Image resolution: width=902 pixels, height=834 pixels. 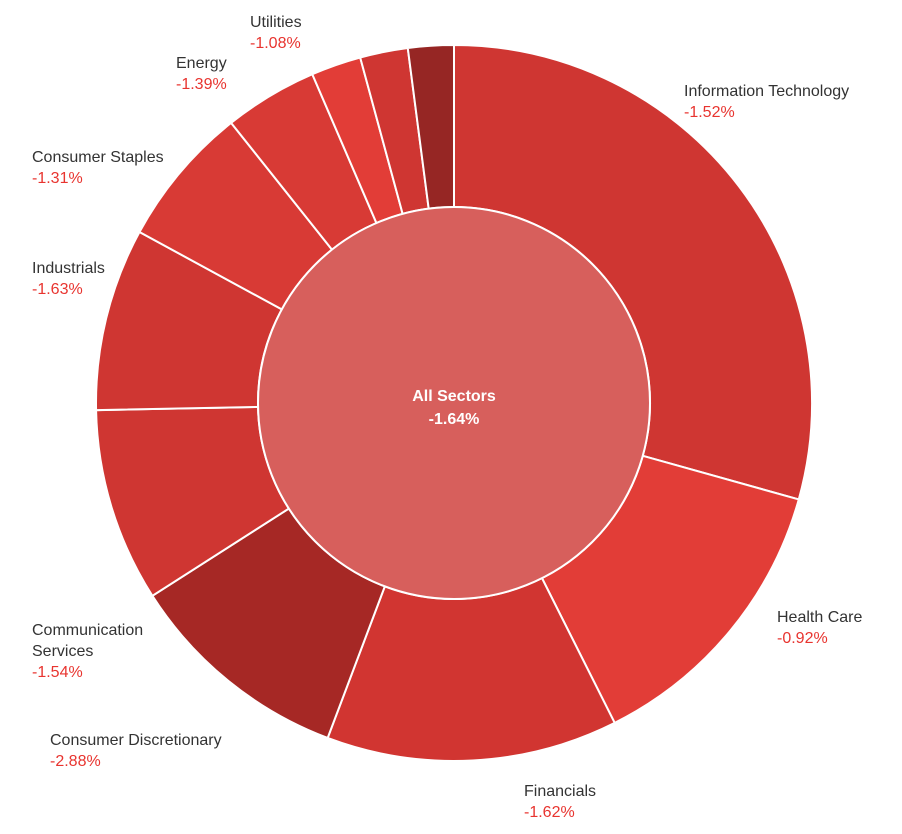 I want to click on label-name: Communication, so click(x=87, y=630).